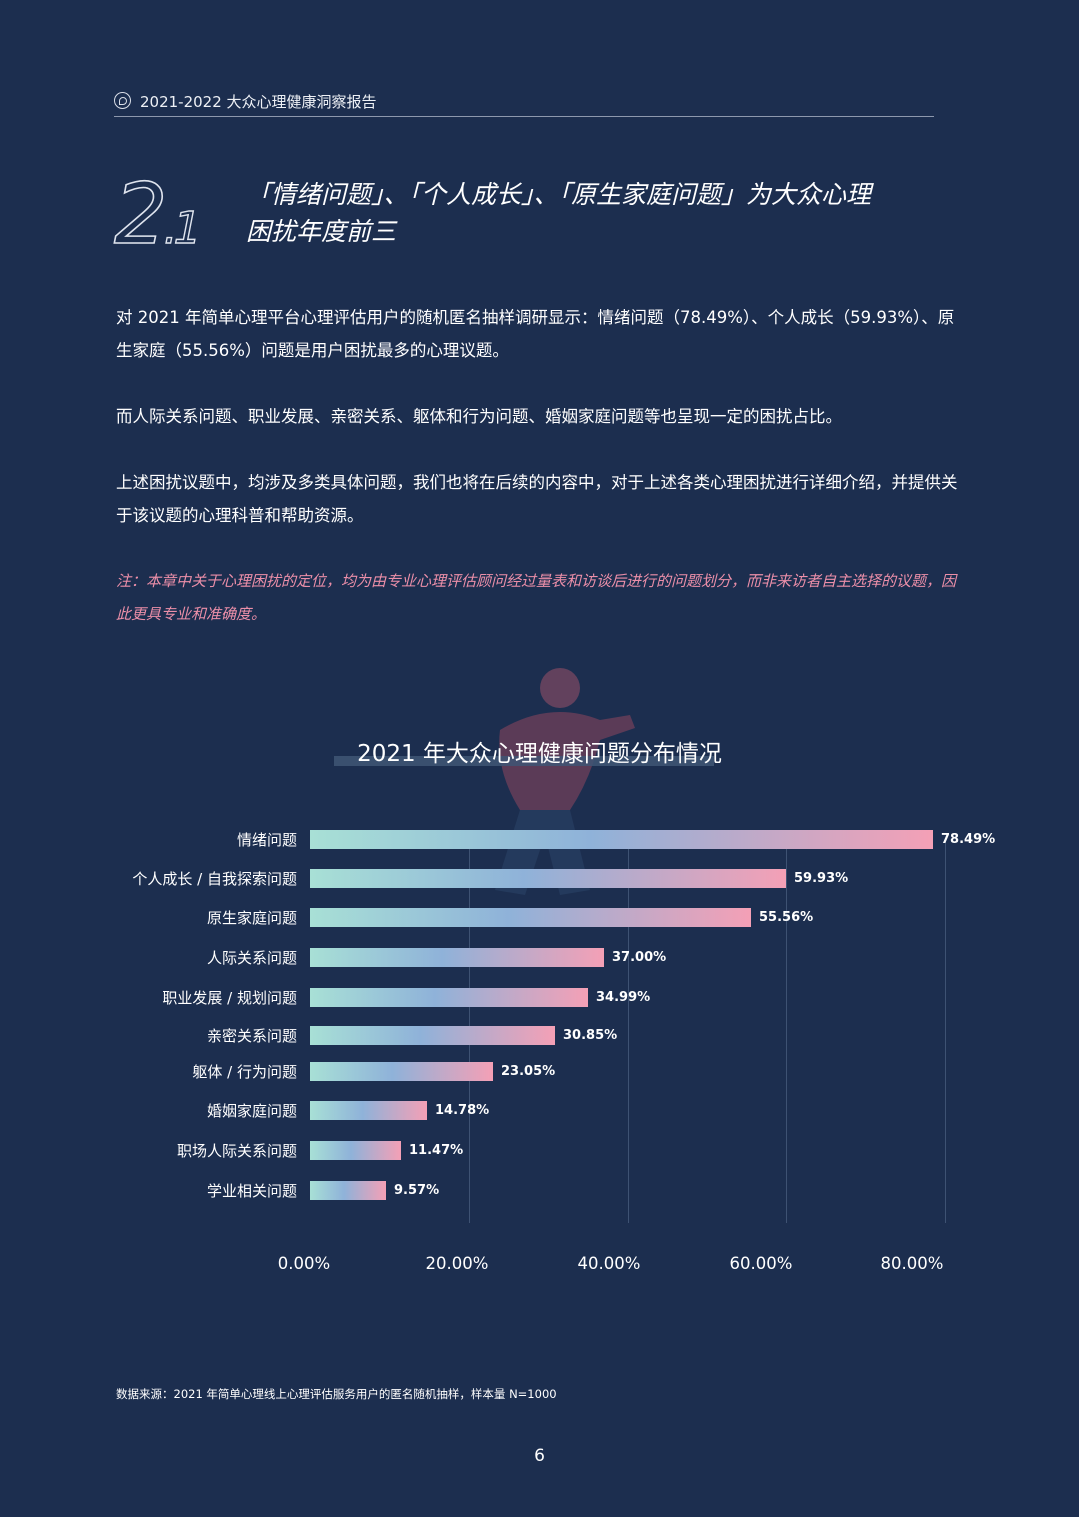  What do you see at coordinates (304, 1263) in the screenshot?
I see `x-tick-label: 0.00%` at bounding box center [304, 1263].